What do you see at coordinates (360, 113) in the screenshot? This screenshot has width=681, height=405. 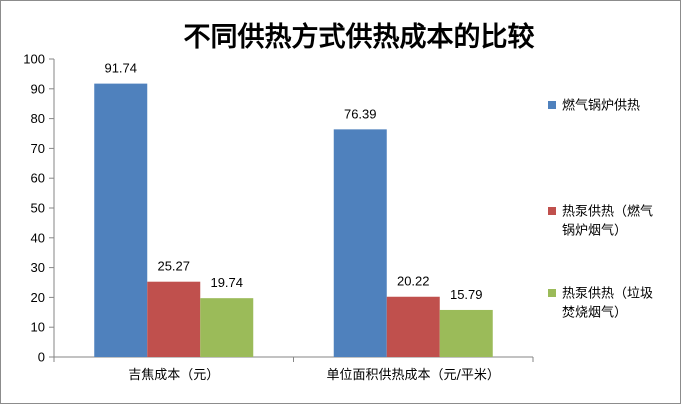 I see `data-label: 76.39` at bounding box center [360, 113].